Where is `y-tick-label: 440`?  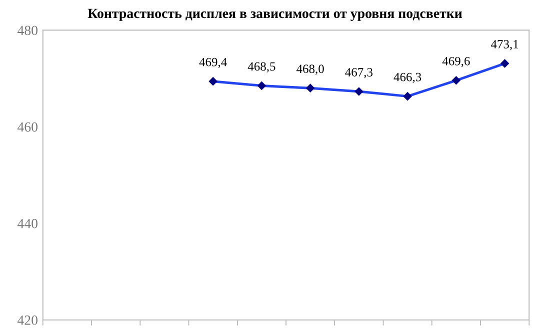
y-tick-label: 440 is located at coordinates (27, 223).